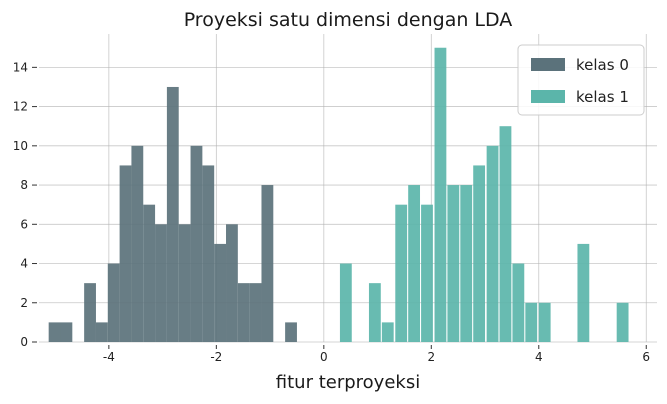 Image resolution: width=667 pixels, height=404 pixels. Describe the element at coordinates (348, 382) in the screenshot. I see `x-axis-label: fitur terproyeksi` at that location.